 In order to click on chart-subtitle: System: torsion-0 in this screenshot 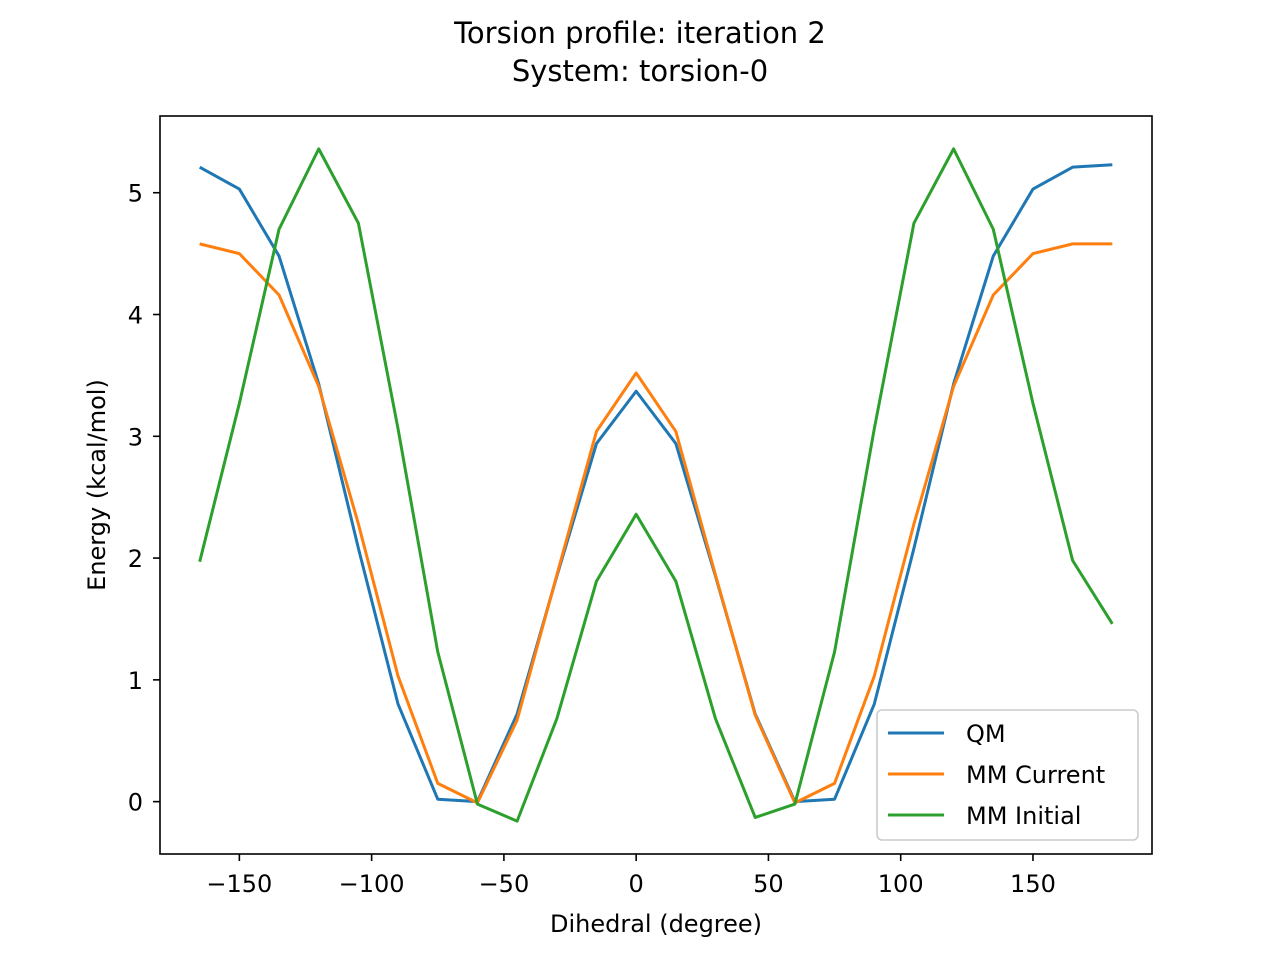, I will do `click(640, 71)`.